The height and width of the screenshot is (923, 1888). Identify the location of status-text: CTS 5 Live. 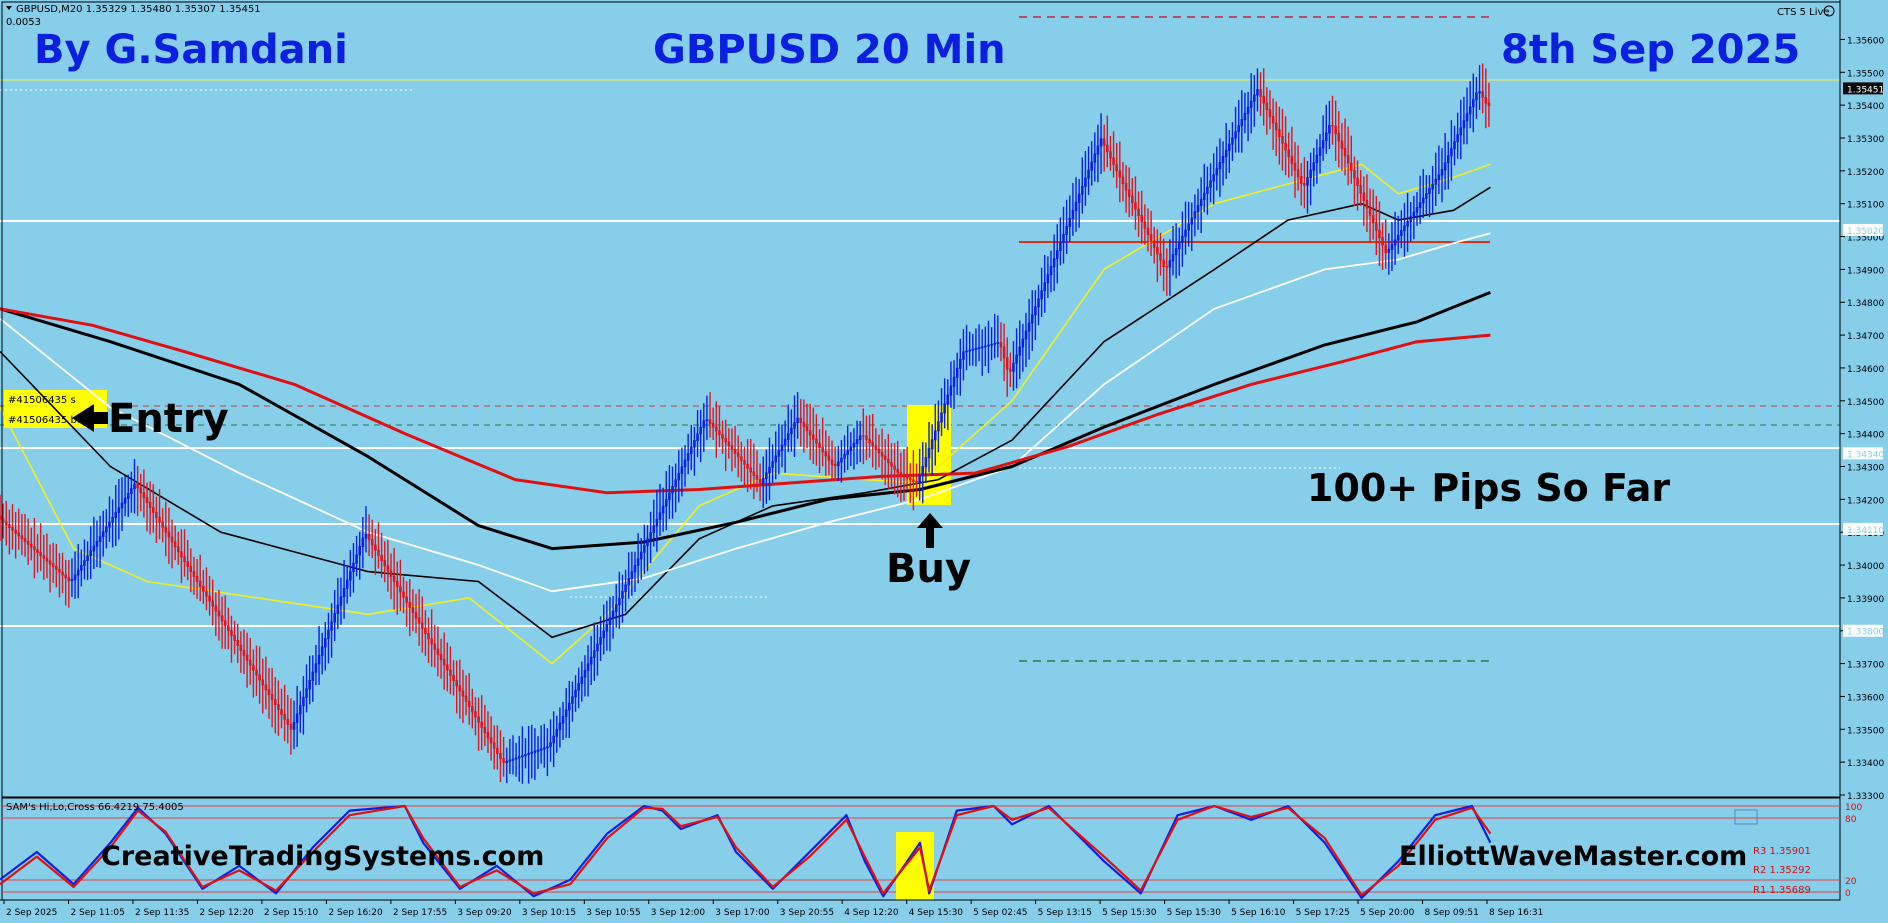
(1803, 12).